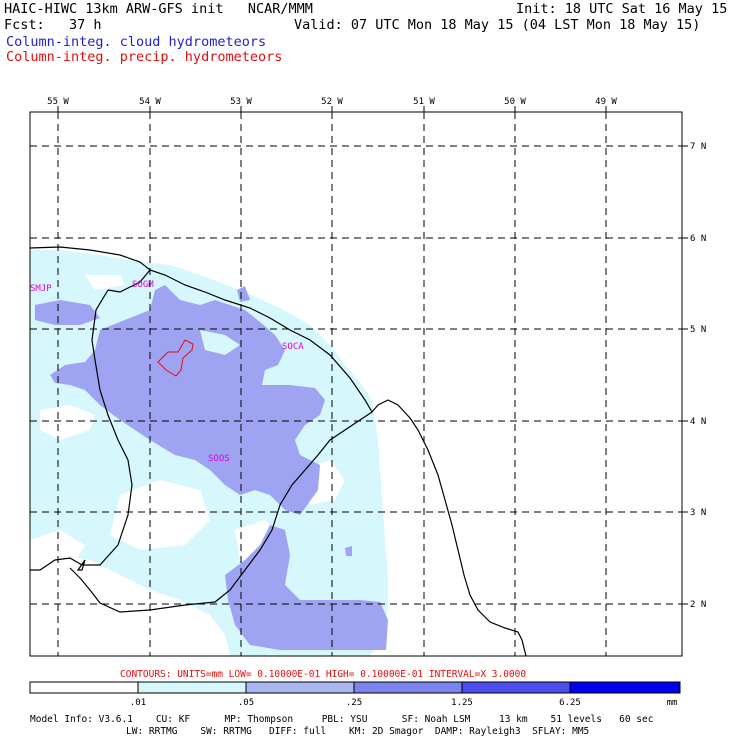  I want to click on colorbar-tick-label: 1.25, so click(462, 703).